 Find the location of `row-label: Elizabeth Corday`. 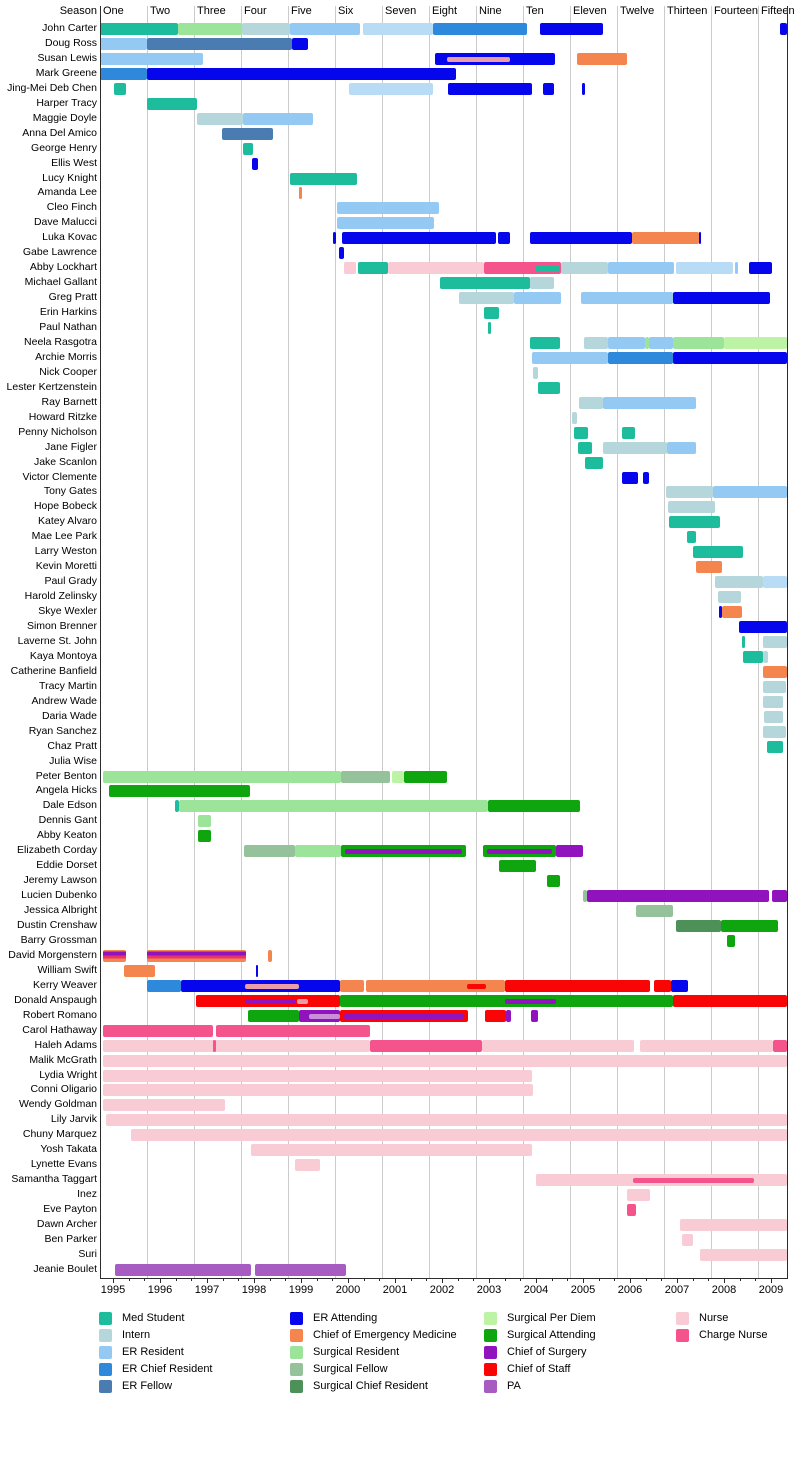

row-label: Elizabeth Corday is located at coordinates (57, 850).